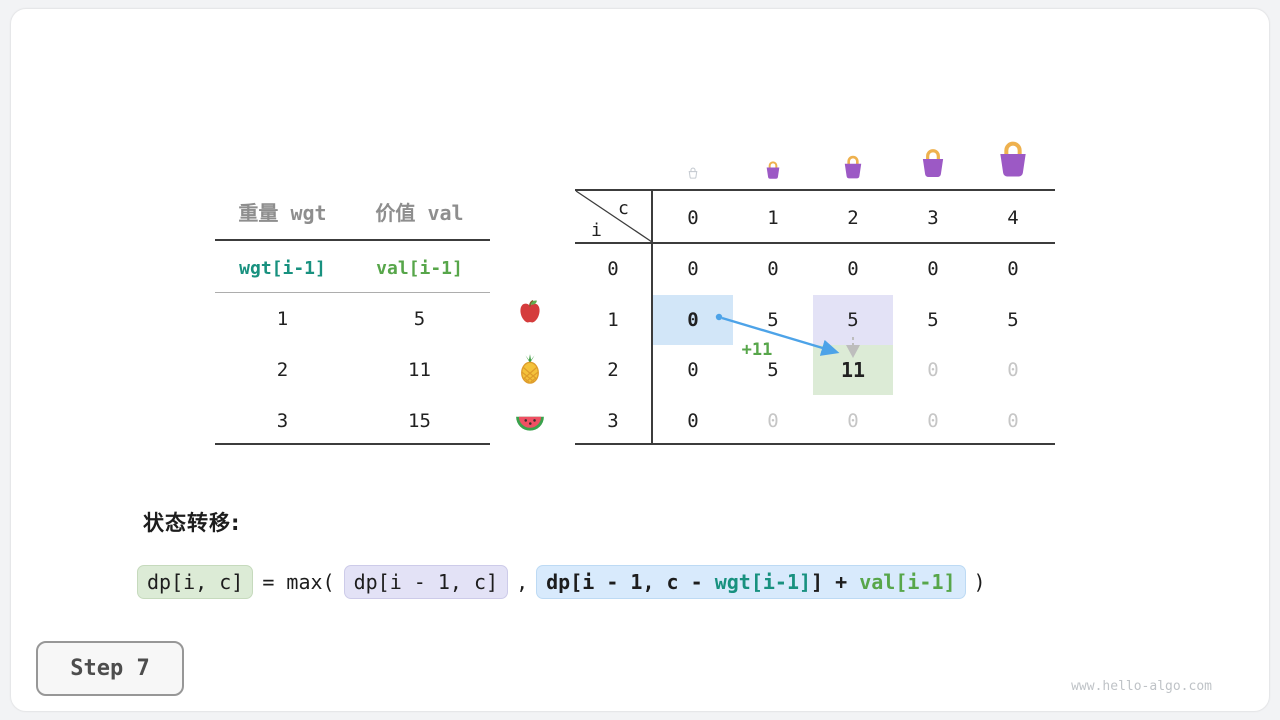  I want to click on arrow-value-label: +11, so click(757, 350).